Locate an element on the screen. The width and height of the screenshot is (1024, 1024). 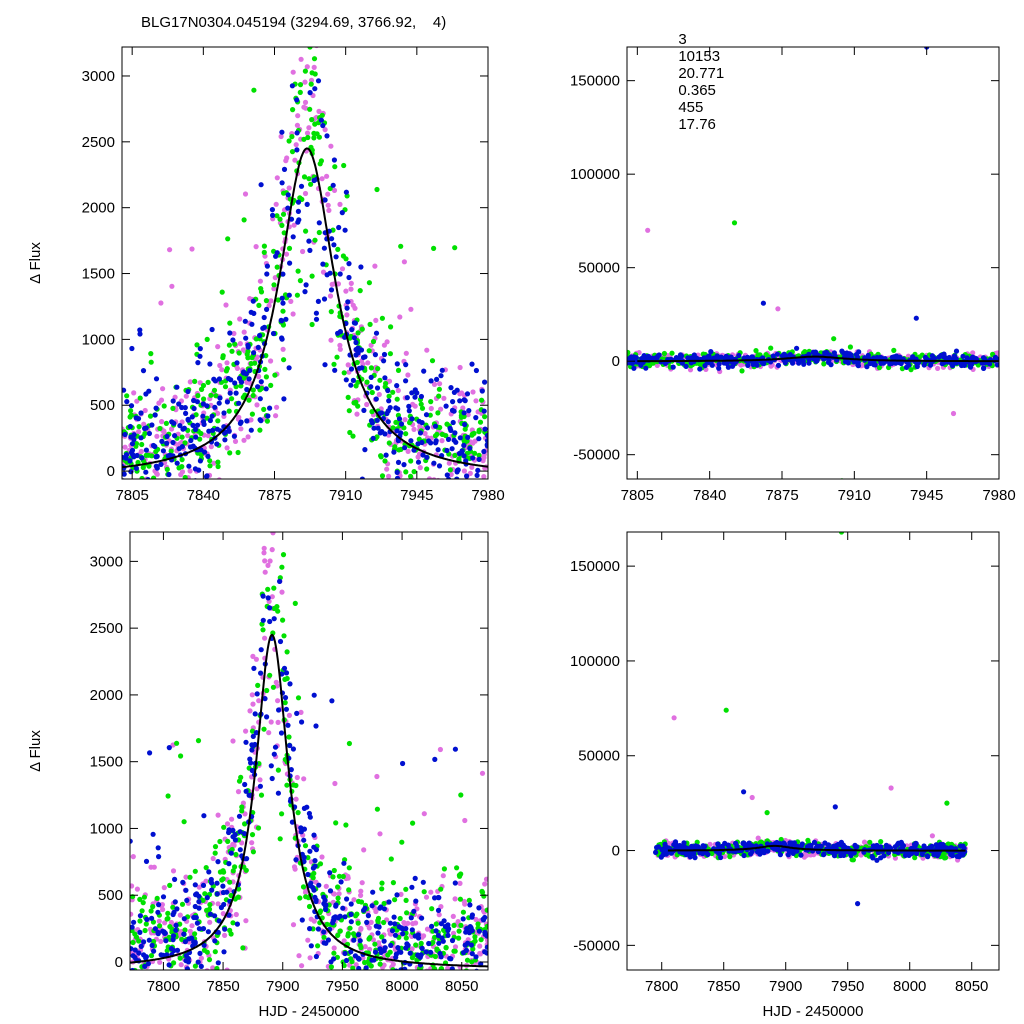
fit-parameter: 455 is located at coordinates (691, 107).